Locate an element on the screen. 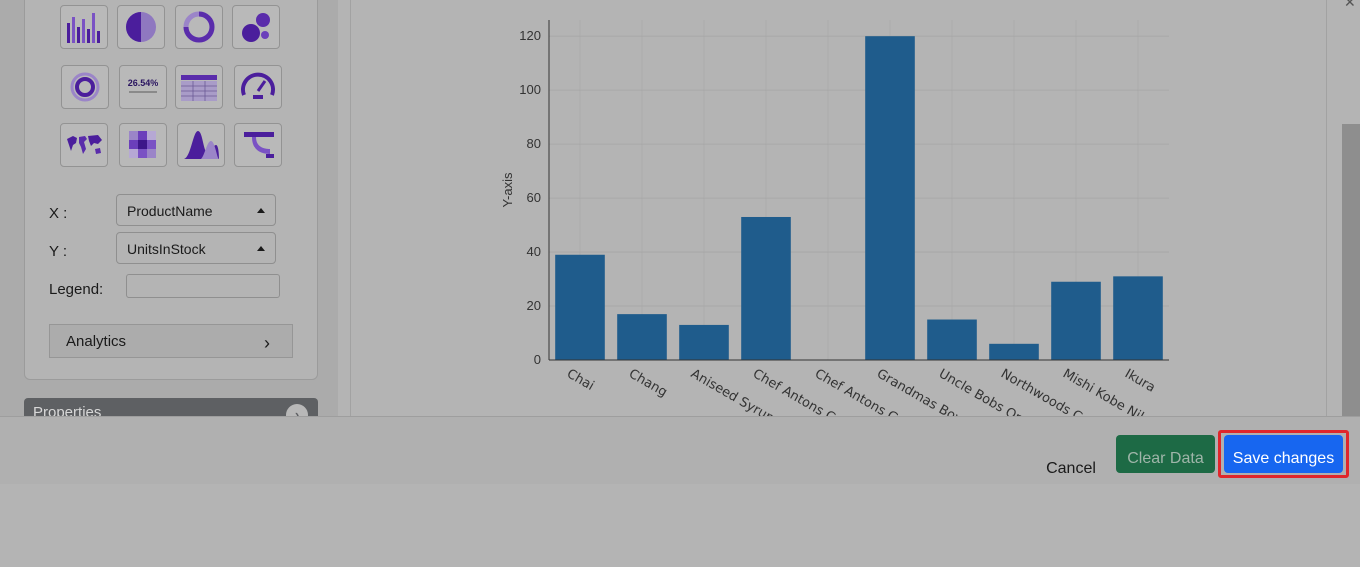 The image size is (1360, 567). x-tick-label: Ikura is located at coordinates (1140, 380).